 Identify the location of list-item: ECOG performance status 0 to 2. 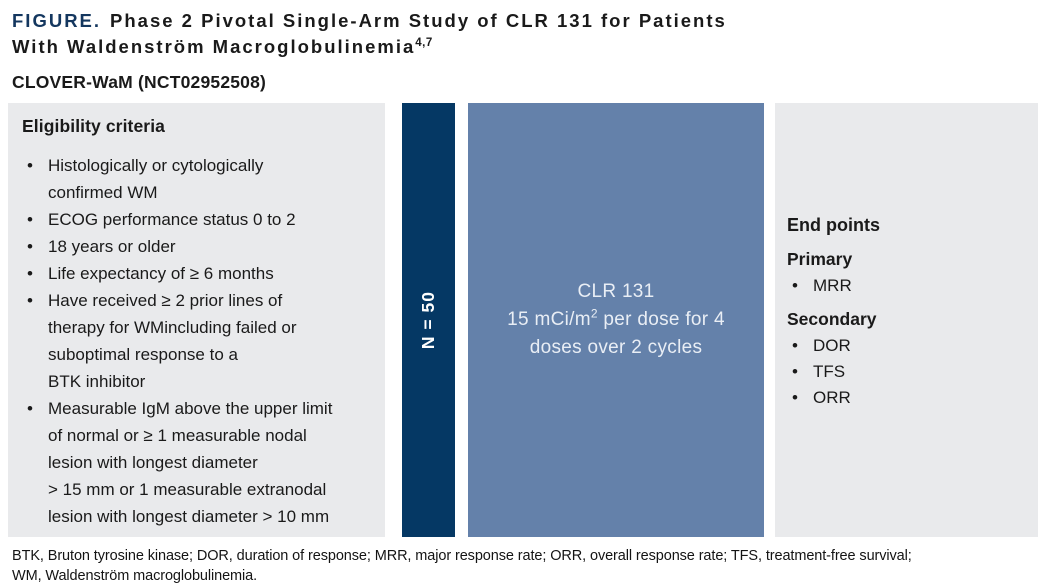
(199, 219).